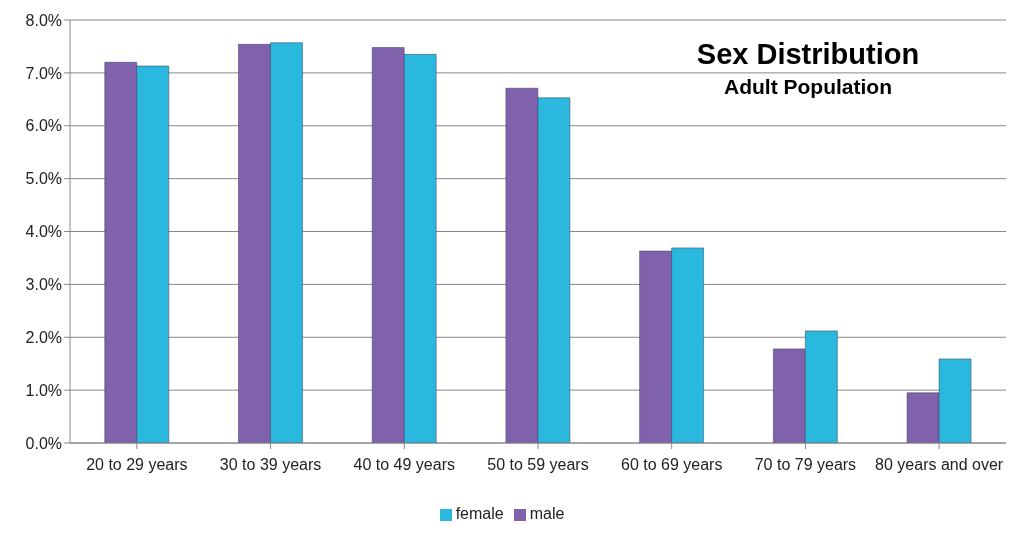  What do you see at coordinates (672, 465) in the screenshot?
I see `x-tick-label: 60 to 69 years` at bounding box center [672, 465].